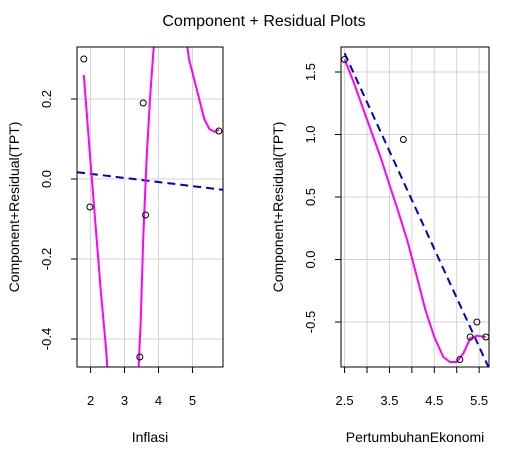 This screenshot has height=463, width=529. Describe the element at coordinates (46, 339) in the screenshot. I see `y-tick-label-0: -0.4` at that location.